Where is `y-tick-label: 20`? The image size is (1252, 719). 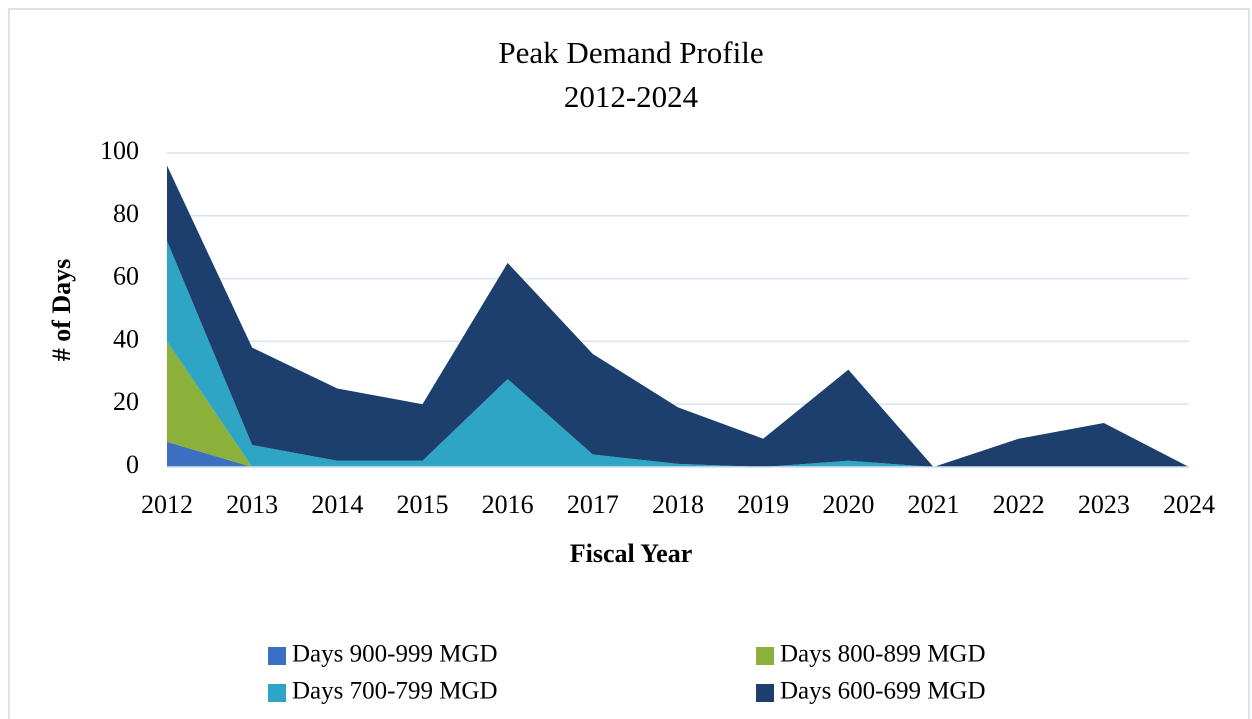 y-tick-label: 20 is located at coordinates (126, 401).